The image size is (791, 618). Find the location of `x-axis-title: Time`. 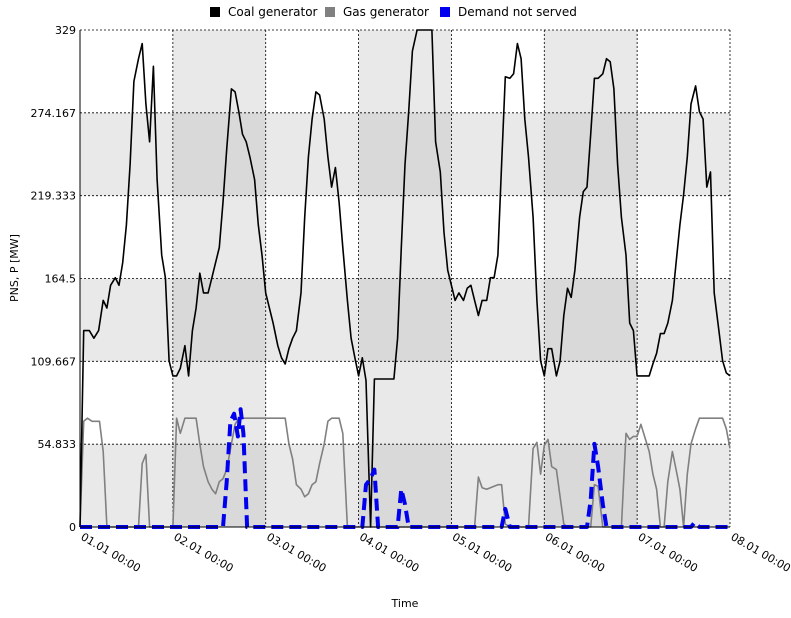

x-axis-title: Time is located at coordinates (405, 603).